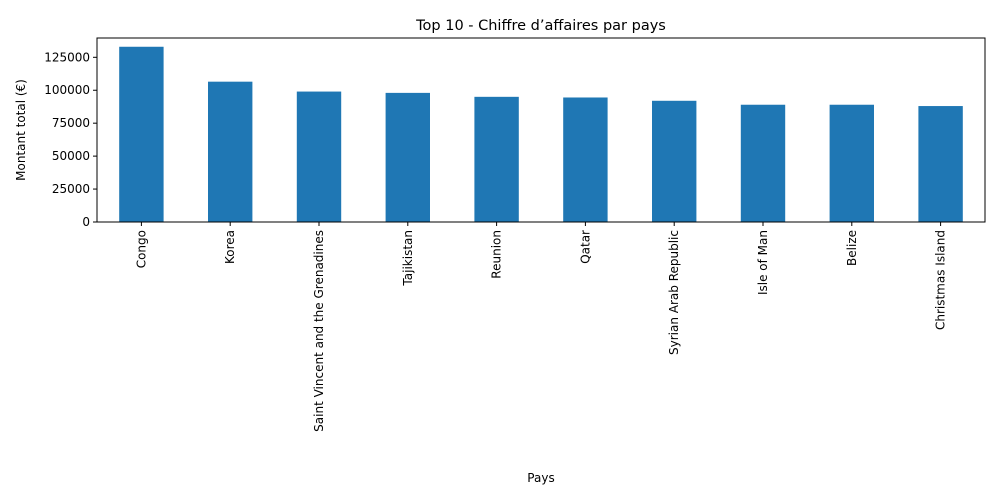 The height and width of the screenshot is (500, 1000). I want to click on y-tick-label: 100000, so click(67, 90).